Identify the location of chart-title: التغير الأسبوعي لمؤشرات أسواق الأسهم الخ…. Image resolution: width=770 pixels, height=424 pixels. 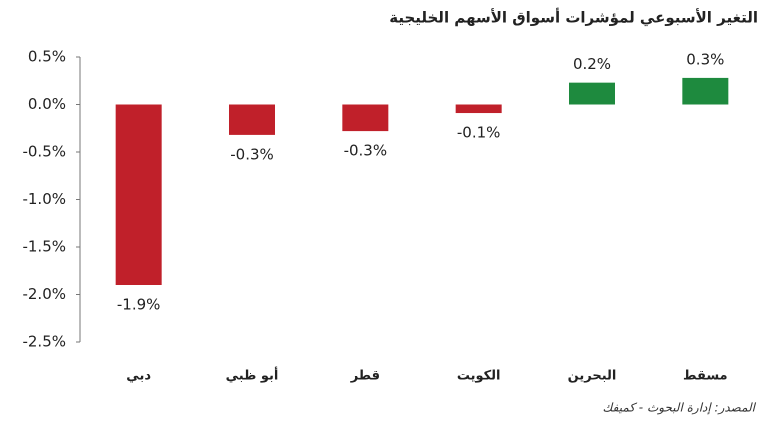
(573, 17).